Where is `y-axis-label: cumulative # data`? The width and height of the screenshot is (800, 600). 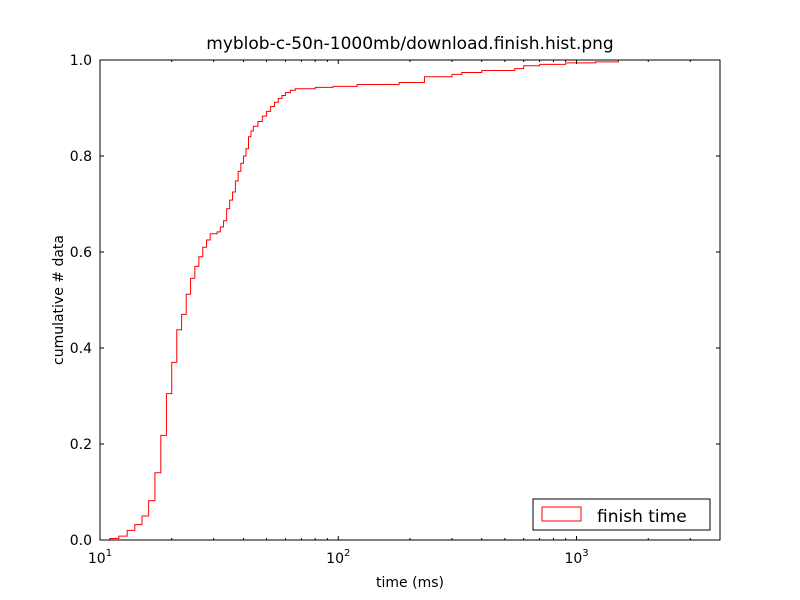 y-axis-label: cumulative # data is located at coordinates (59, 300).